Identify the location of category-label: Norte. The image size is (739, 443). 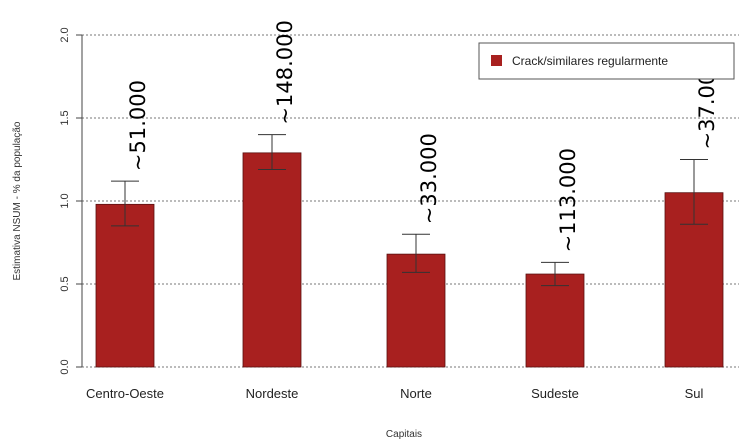
(416, 393).